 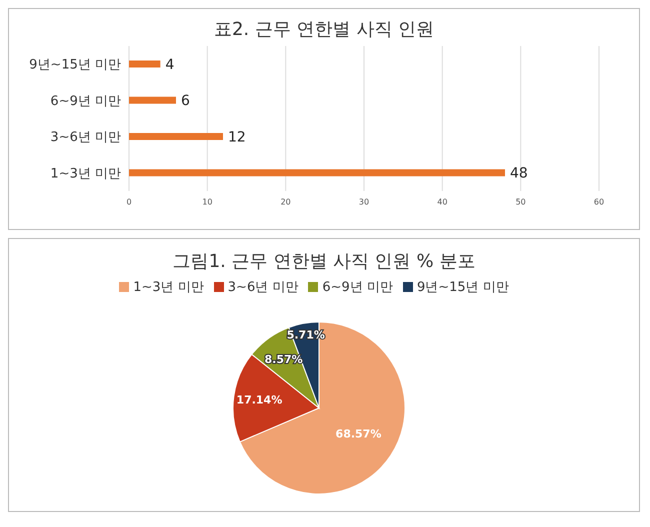 What do you see at coordinates (263, 287) in the screenshot?
I see `legend-label: 3~6년 미만` at bounding box center [263, 287].